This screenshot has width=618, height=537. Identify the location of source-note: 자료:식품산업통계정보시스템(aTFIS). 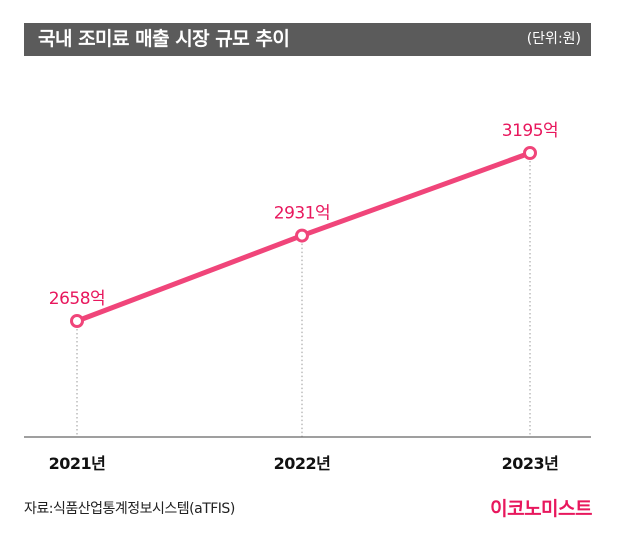
(129, 509).